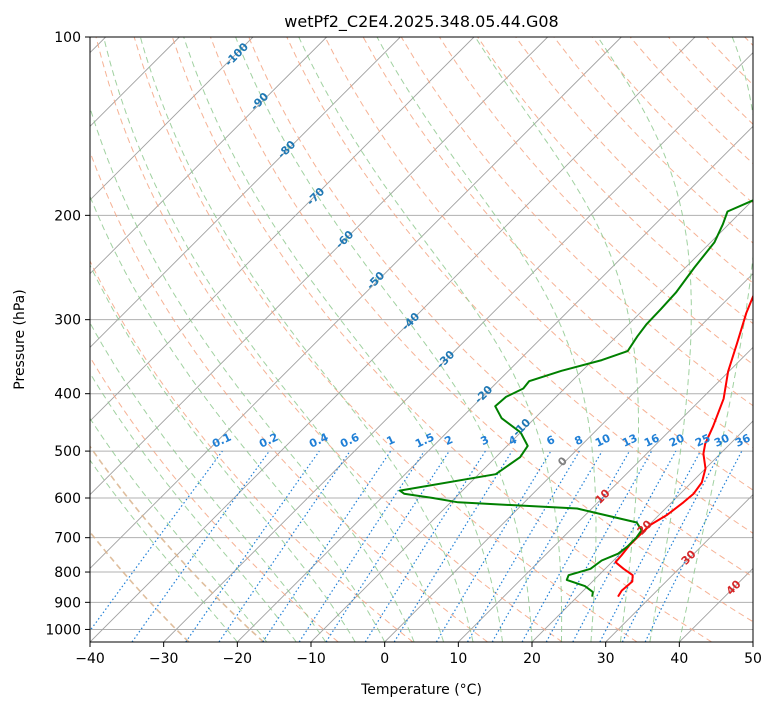 The width and height of the screenshot is (775, 712). I want to click on x-axis-label: Temperature (°C), so click(421, 690).